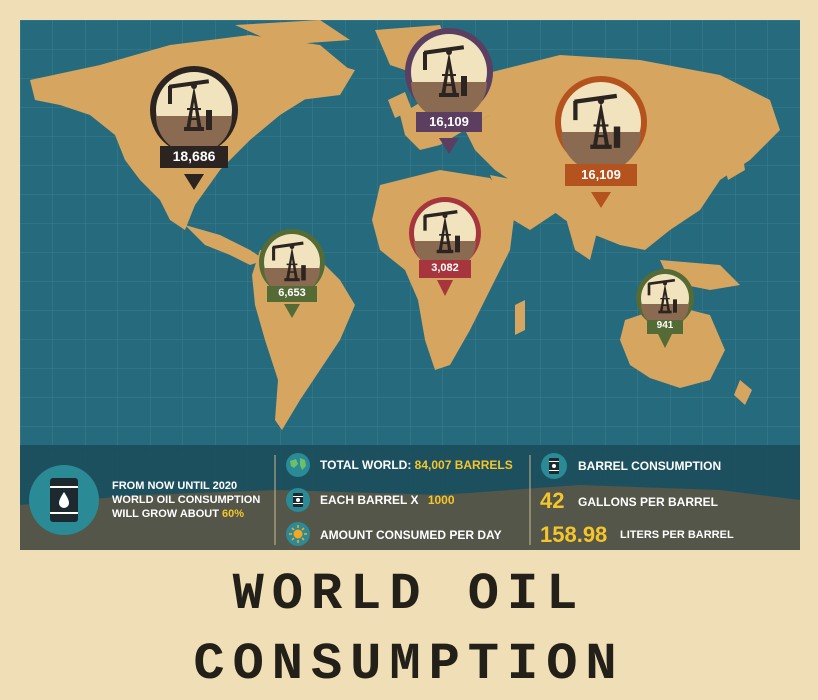 The image size is (818, 700). Describe the element at coordinates (677, 535) in the screenshot. I see `liters-label: LITERS PER BARREL` at that location.